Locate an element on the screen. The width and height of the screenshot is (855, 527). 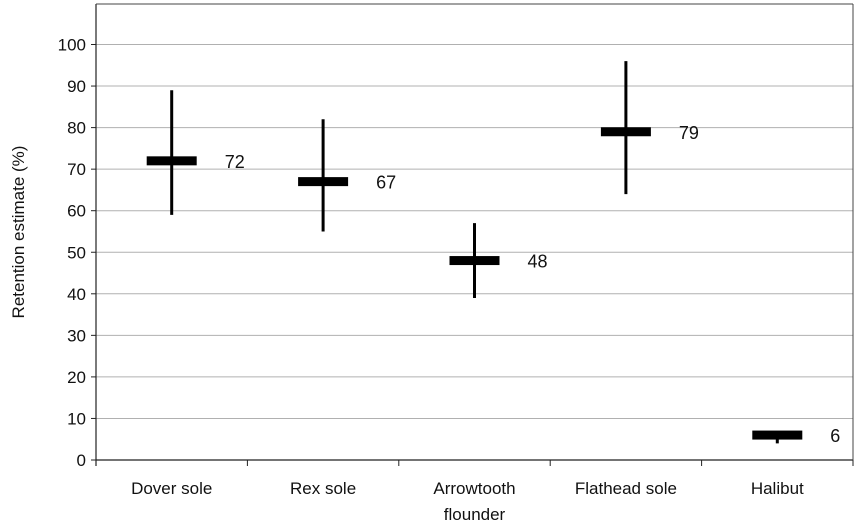
data-label: 67 is located at coordinates (386, 183).